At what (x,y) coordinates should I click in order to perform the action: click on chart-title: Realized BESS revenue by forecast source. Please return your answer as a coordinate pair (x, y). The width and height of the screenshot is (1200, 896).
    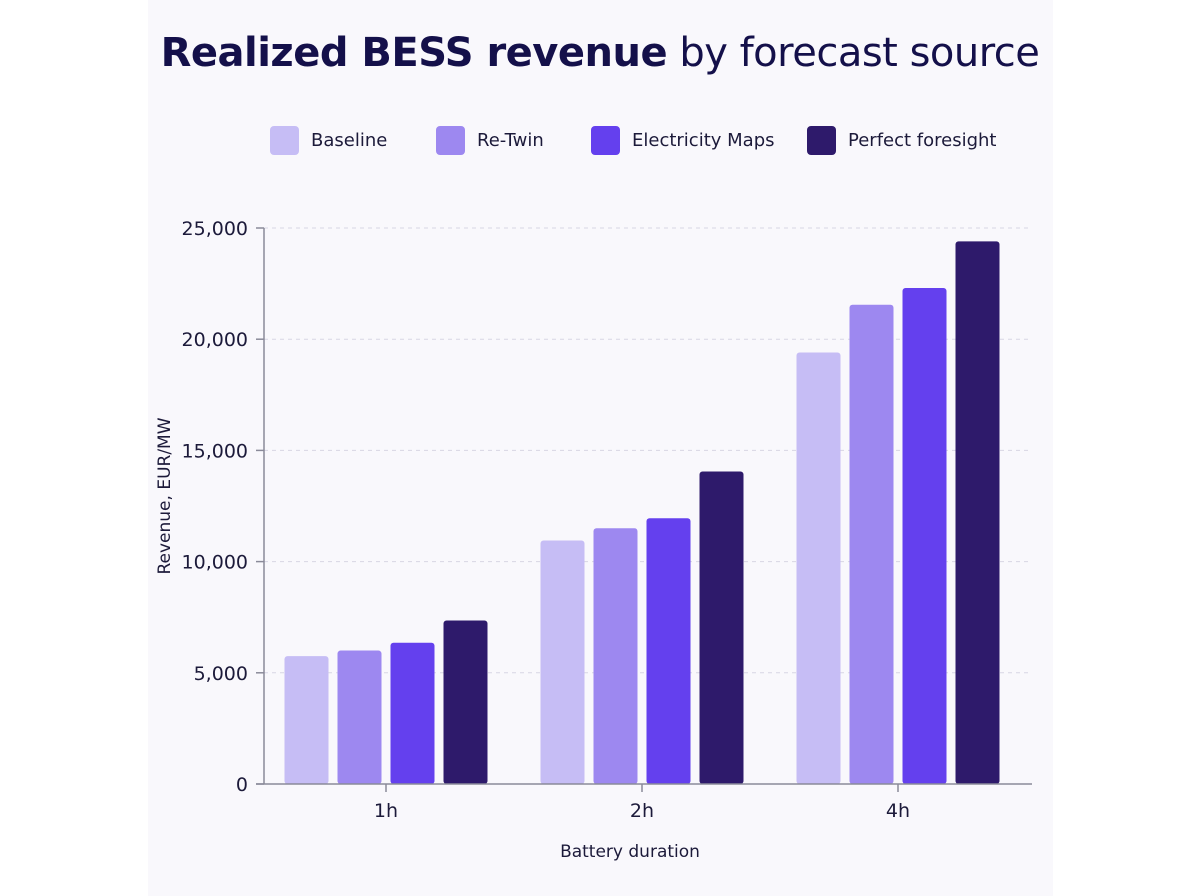
    Looking at the image, I should click on (600, 53).